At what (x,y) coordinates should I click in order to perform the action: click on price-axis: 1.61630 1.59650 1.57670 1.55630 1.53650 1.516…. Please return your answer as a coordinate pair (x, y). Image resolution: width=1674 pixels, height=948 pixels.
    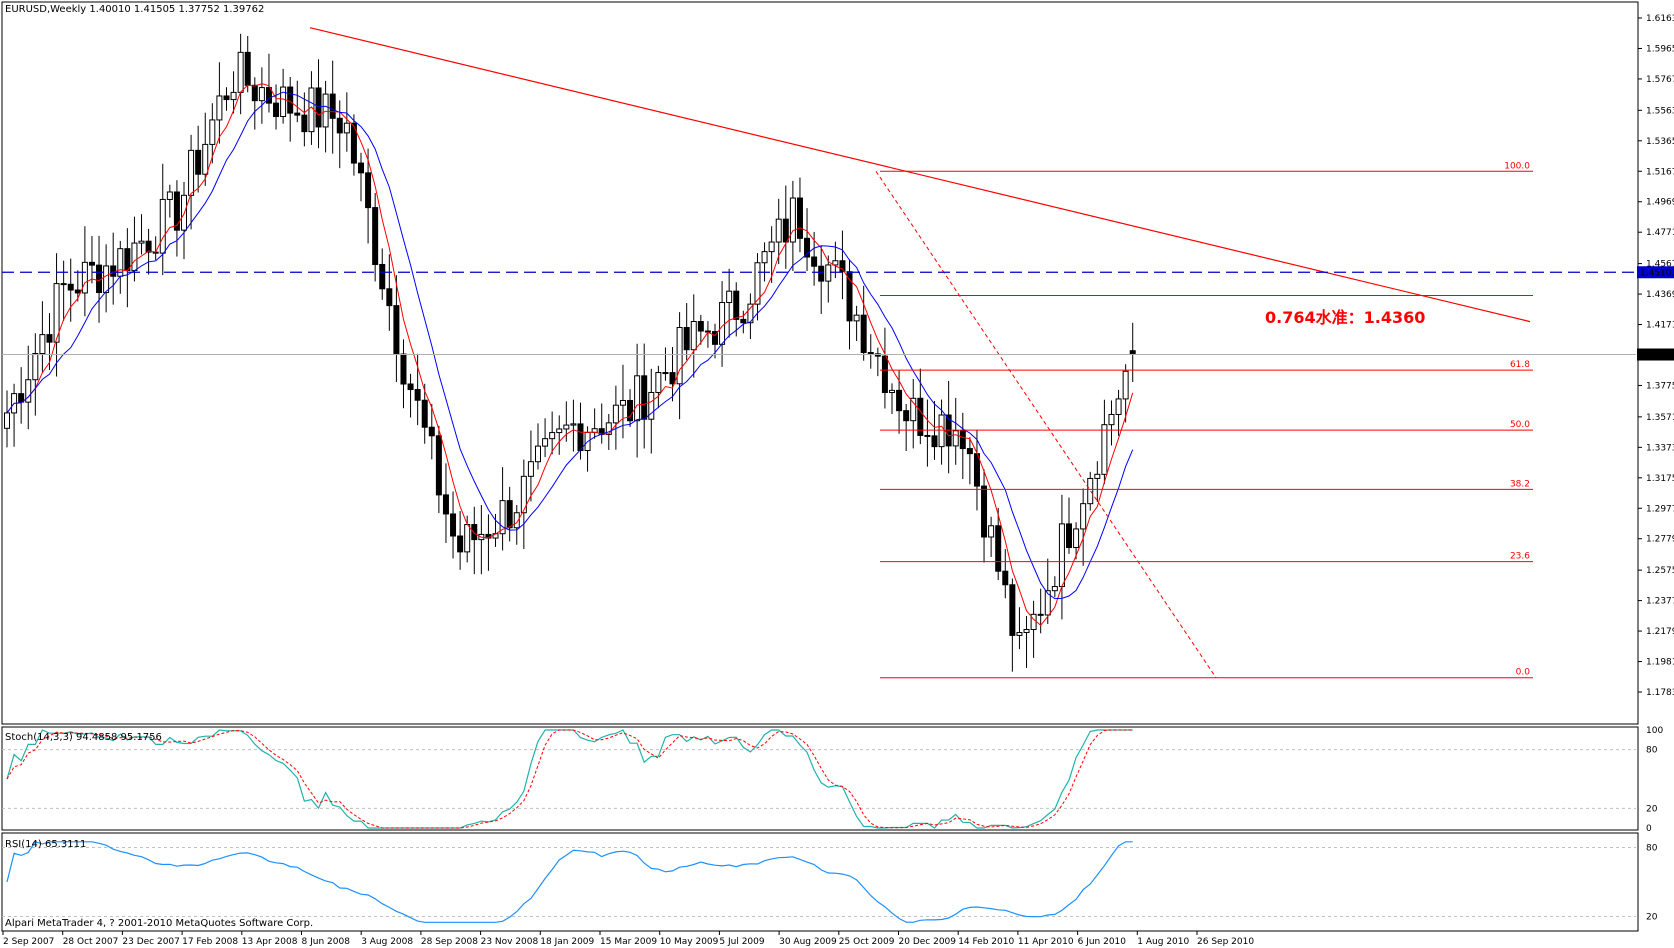
    Looking at the image, I should click on (1656, 356).